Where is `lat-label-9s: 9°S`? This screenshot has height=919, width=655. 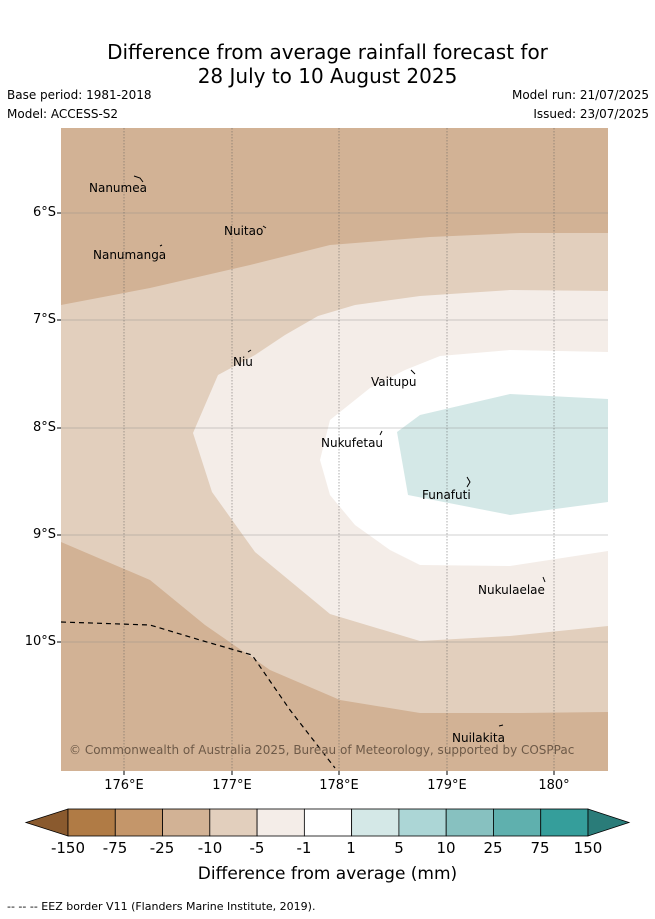
lat-label-9s: 9°S is located at coordinates (44, 534).